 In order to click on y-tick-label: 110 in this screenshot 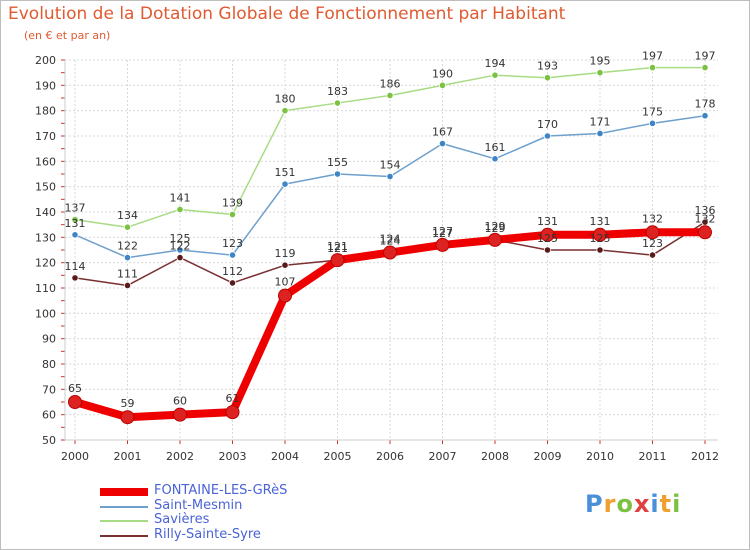, I will do `click(45, 288)`.